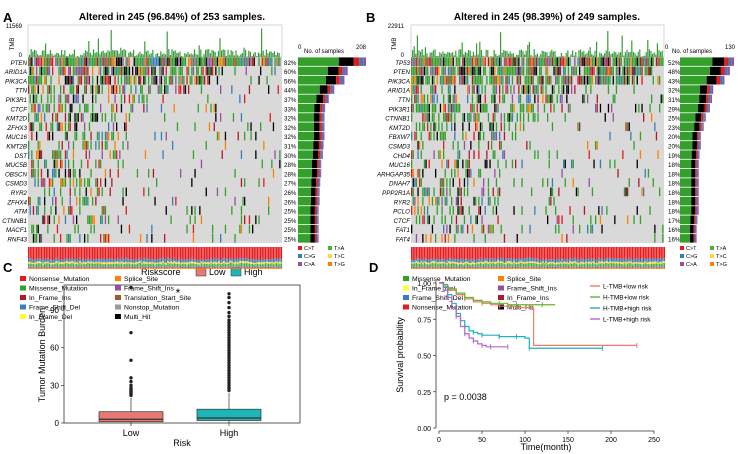  What do you see at coordinates (42, 355) in the screenshot?
I see `boxplot-ylabel: Tumor Mutation Burden` at bounding box center [42, 355].